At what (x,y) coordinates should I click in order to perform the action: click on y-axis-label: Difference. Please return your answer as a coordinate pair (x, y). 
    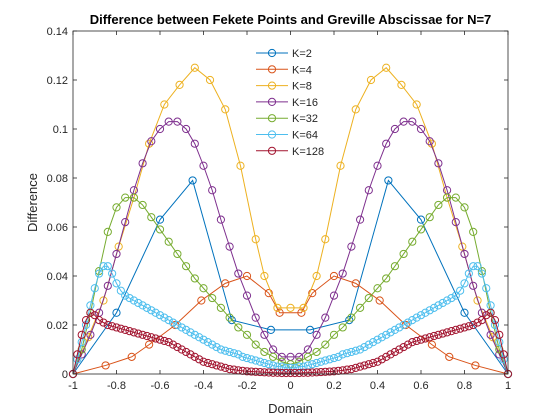
    Looking at the image, I should click on (32, 202).